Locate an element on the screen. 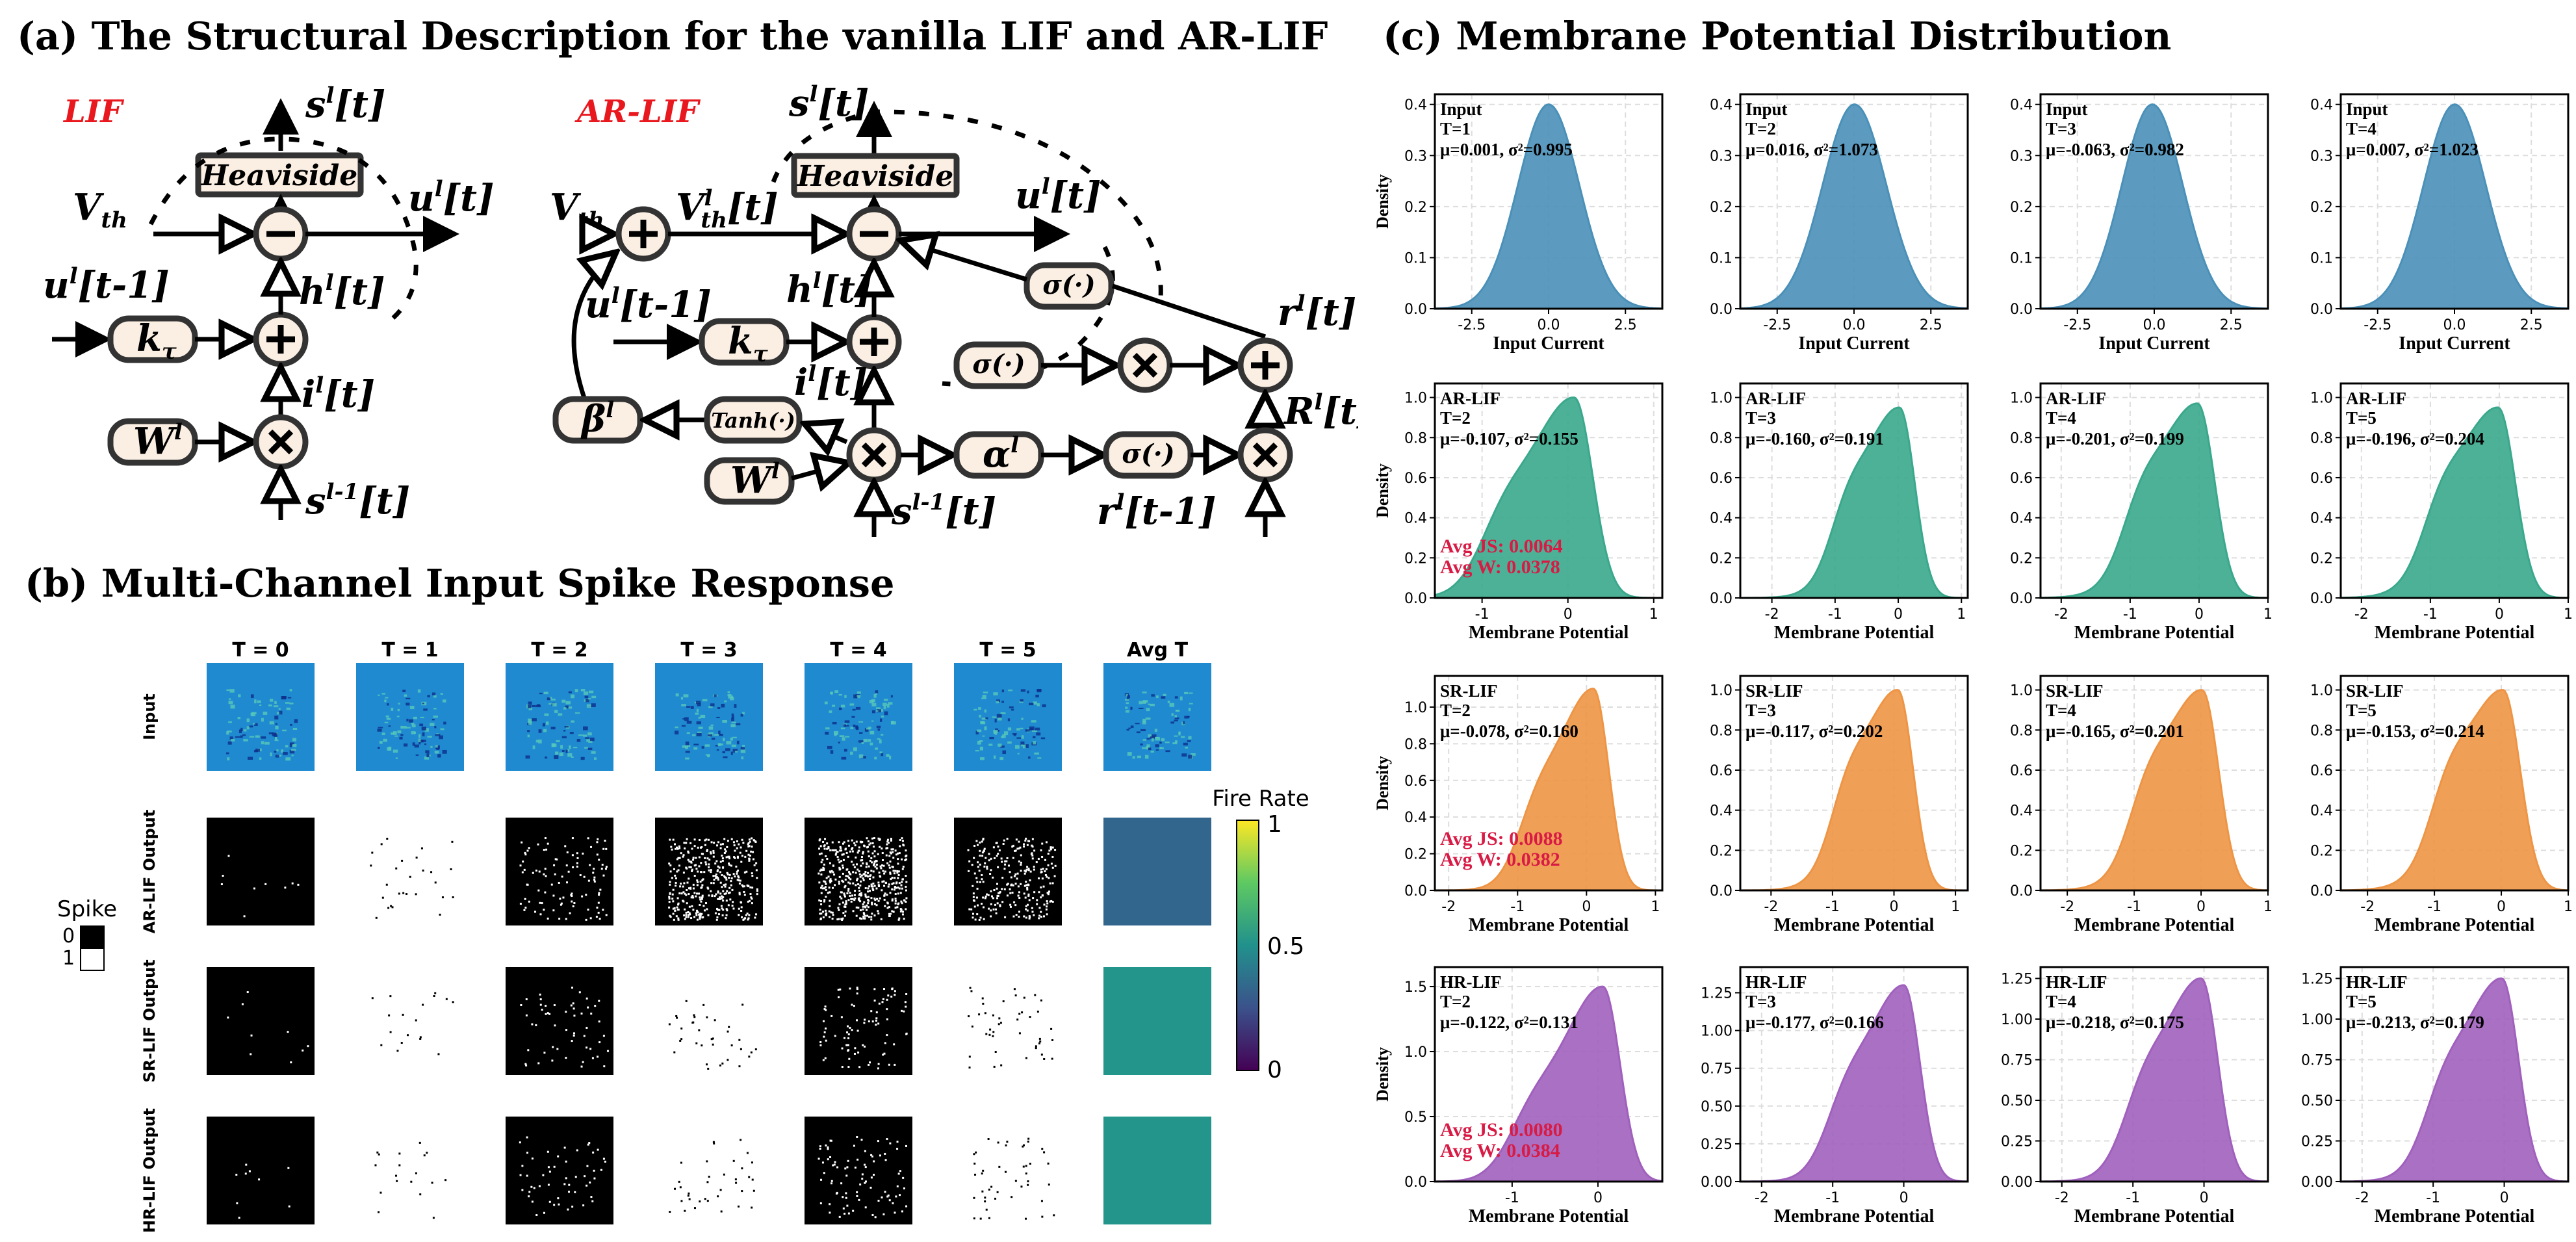 Image resolution: width=2576 pixels, height=1242 pixels. y-tick-label: 0.6 is located at coordinates (1721, 479).